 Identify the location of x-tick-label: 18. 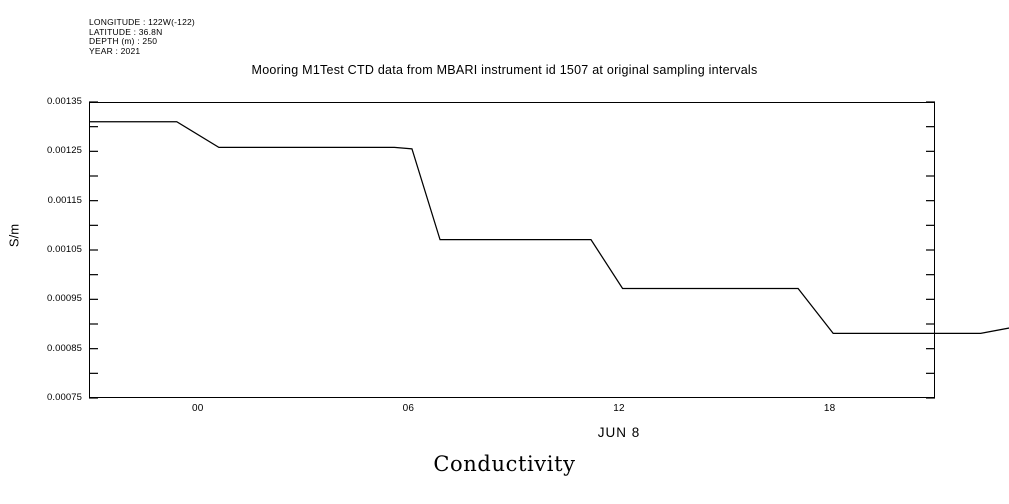
(829, 408).